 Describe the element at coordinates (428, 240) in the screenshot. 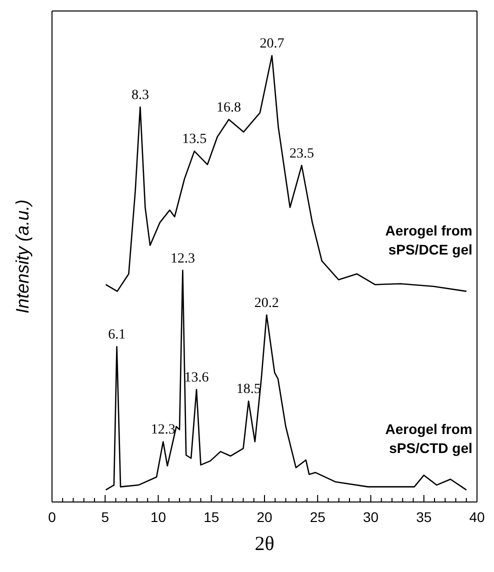

I see `series-label: Aerogel from sPS/DCE gel` at that location.